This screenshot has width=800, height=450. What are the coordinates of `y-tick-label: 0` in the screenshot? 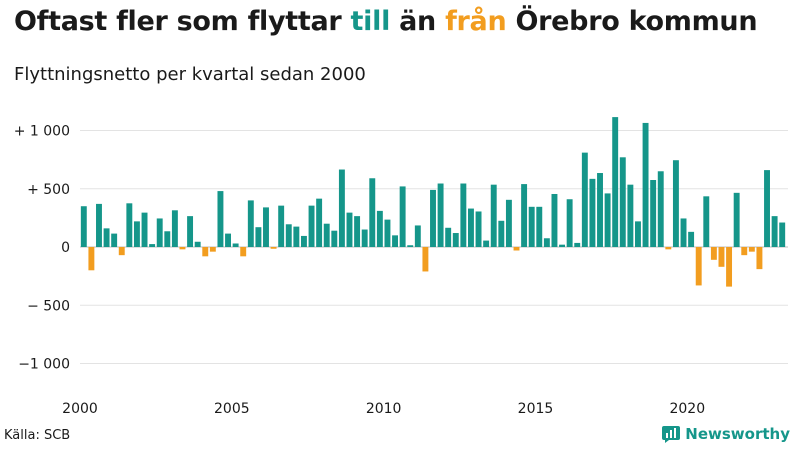 It's located at (65, 248).